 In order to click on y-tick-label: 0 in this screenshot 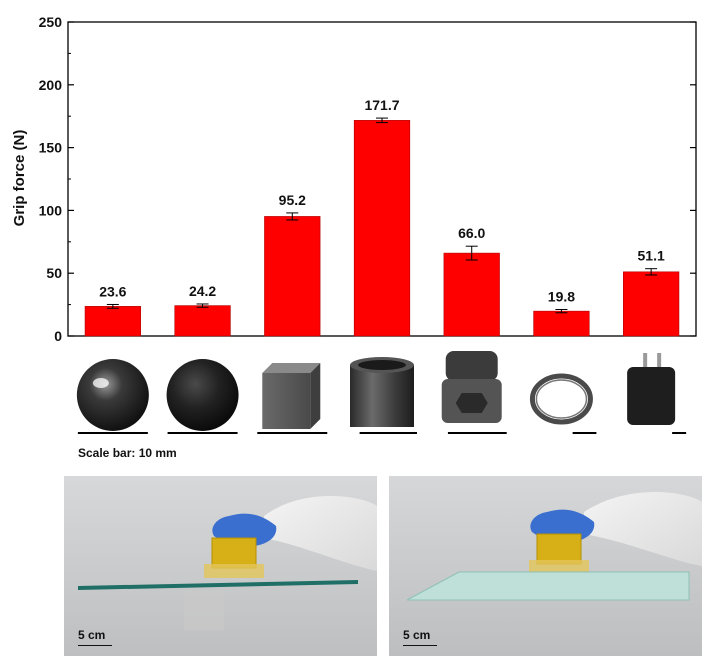, I will do `click(58, 336)`.